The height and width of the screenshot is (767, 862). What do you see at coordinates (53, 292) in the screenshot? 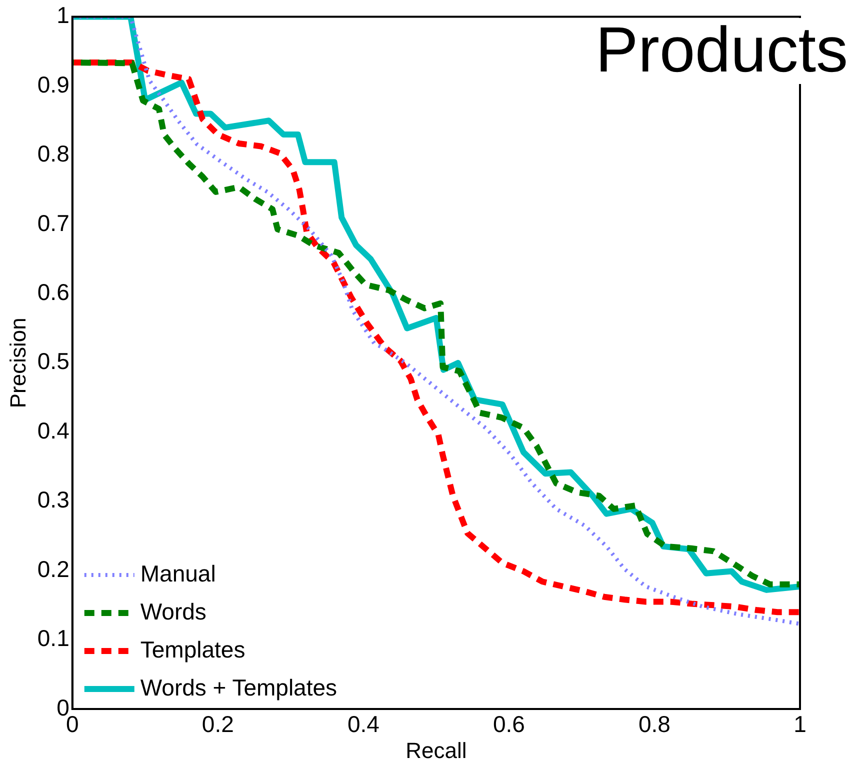
I see `y-tick-label: 0.6` at bounding box center [53, 292].